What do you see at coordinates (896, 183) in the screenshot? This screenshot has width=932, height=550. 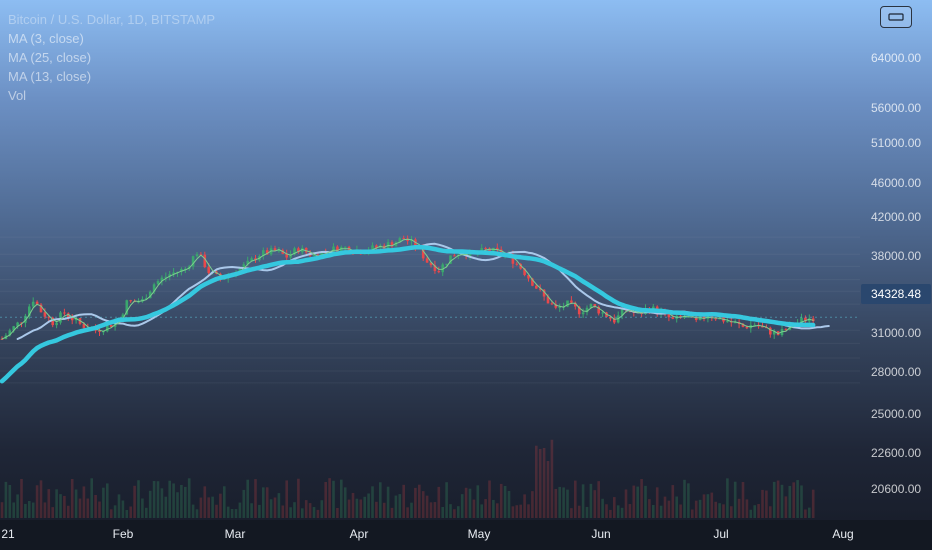 I see `y-tick-label: 46000.00` at bounding box center [896, 183].